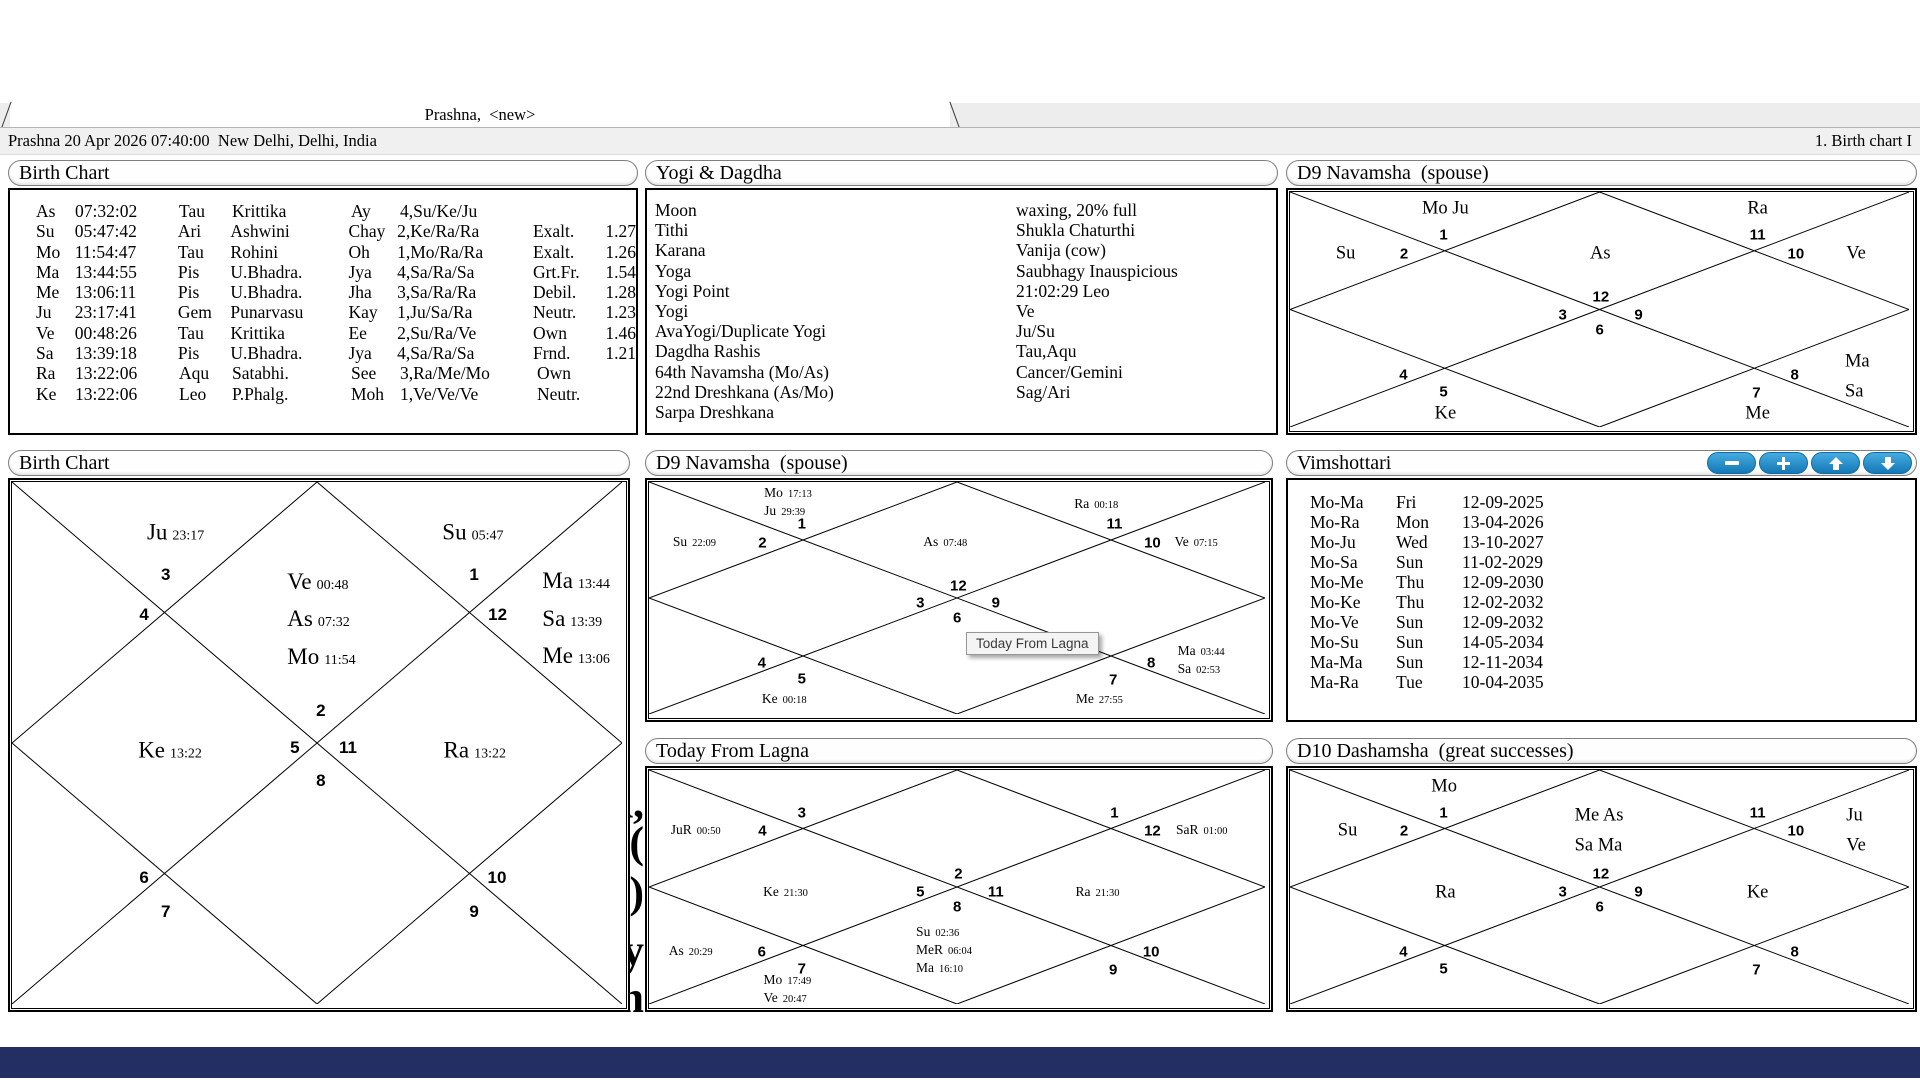  Describe the element at coordinates (1601, 642) in the screenshot. I see `dasha-row: Mo-Su Sun 14-05-2034` at that location.